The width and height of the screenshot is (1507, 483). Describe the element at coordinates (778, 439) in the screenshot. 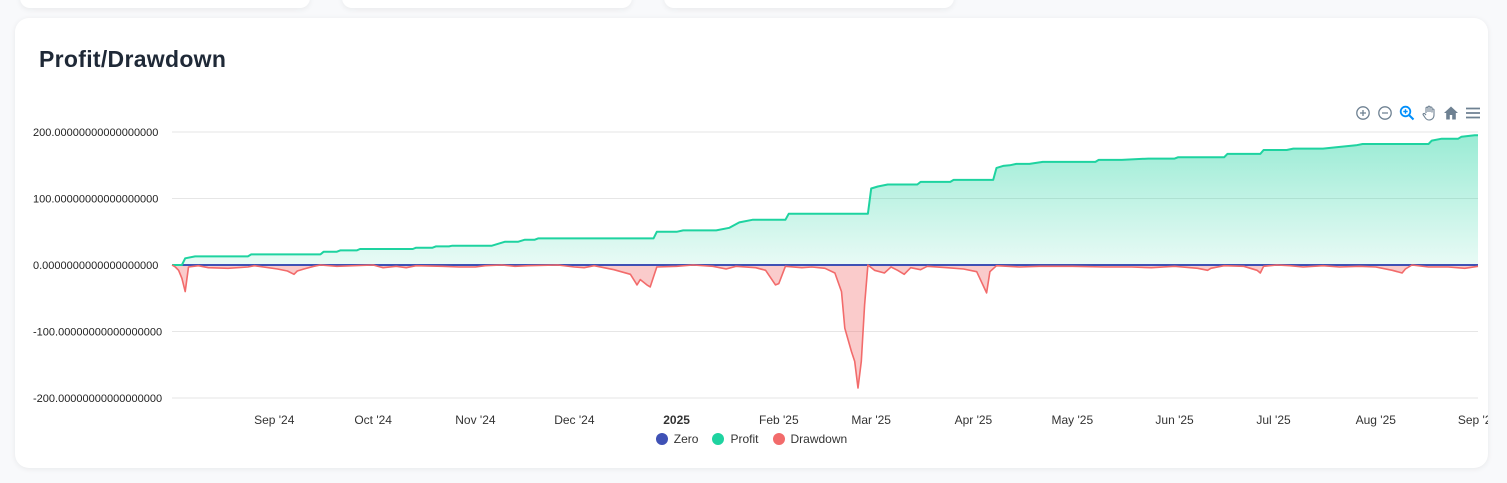

I see `legend-marker-drawdown` at that location.